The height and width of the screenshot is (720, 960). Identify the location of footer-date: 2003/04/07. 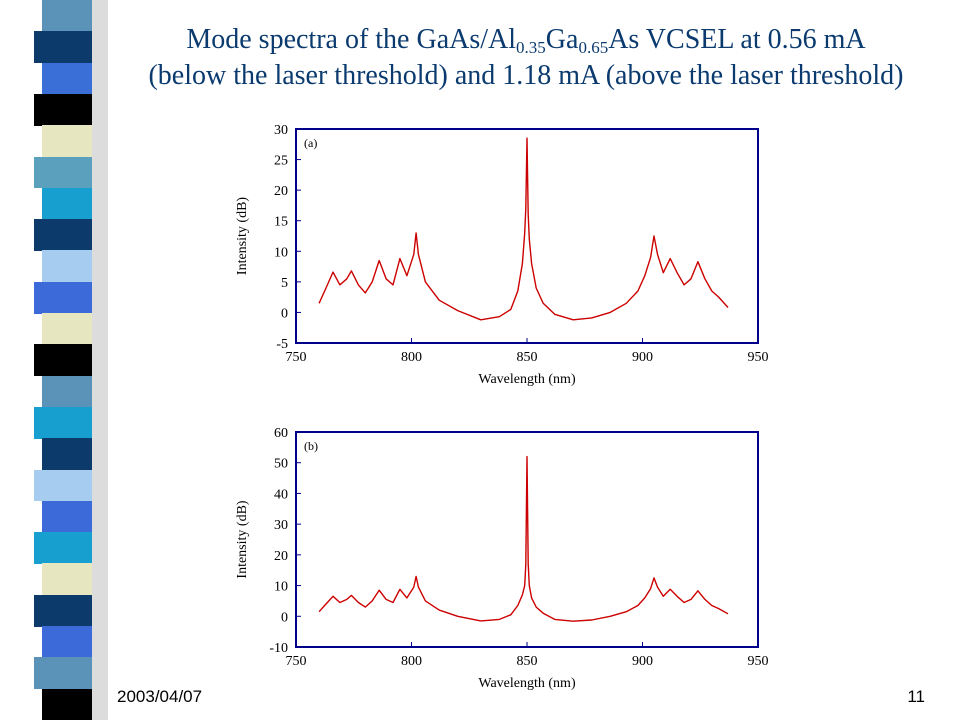
(160, 696).